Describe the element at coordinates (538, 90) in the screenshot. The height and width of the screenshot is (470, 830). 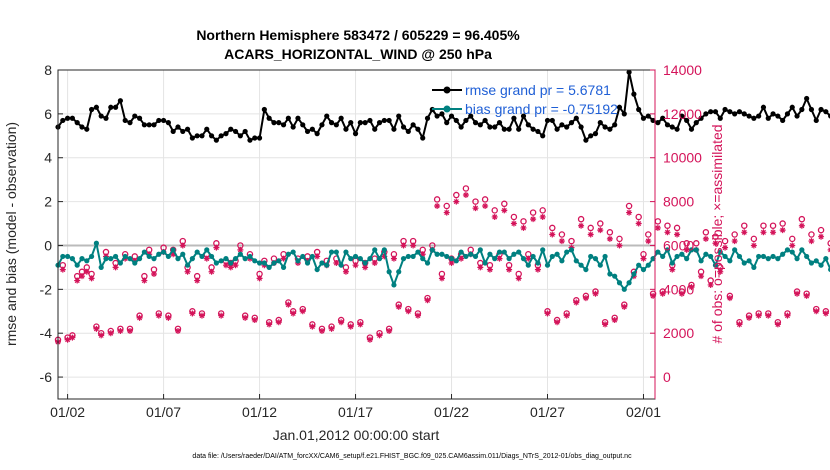
I see `legend-rmse-label: rmse grand pr = 5.6781` at that location.